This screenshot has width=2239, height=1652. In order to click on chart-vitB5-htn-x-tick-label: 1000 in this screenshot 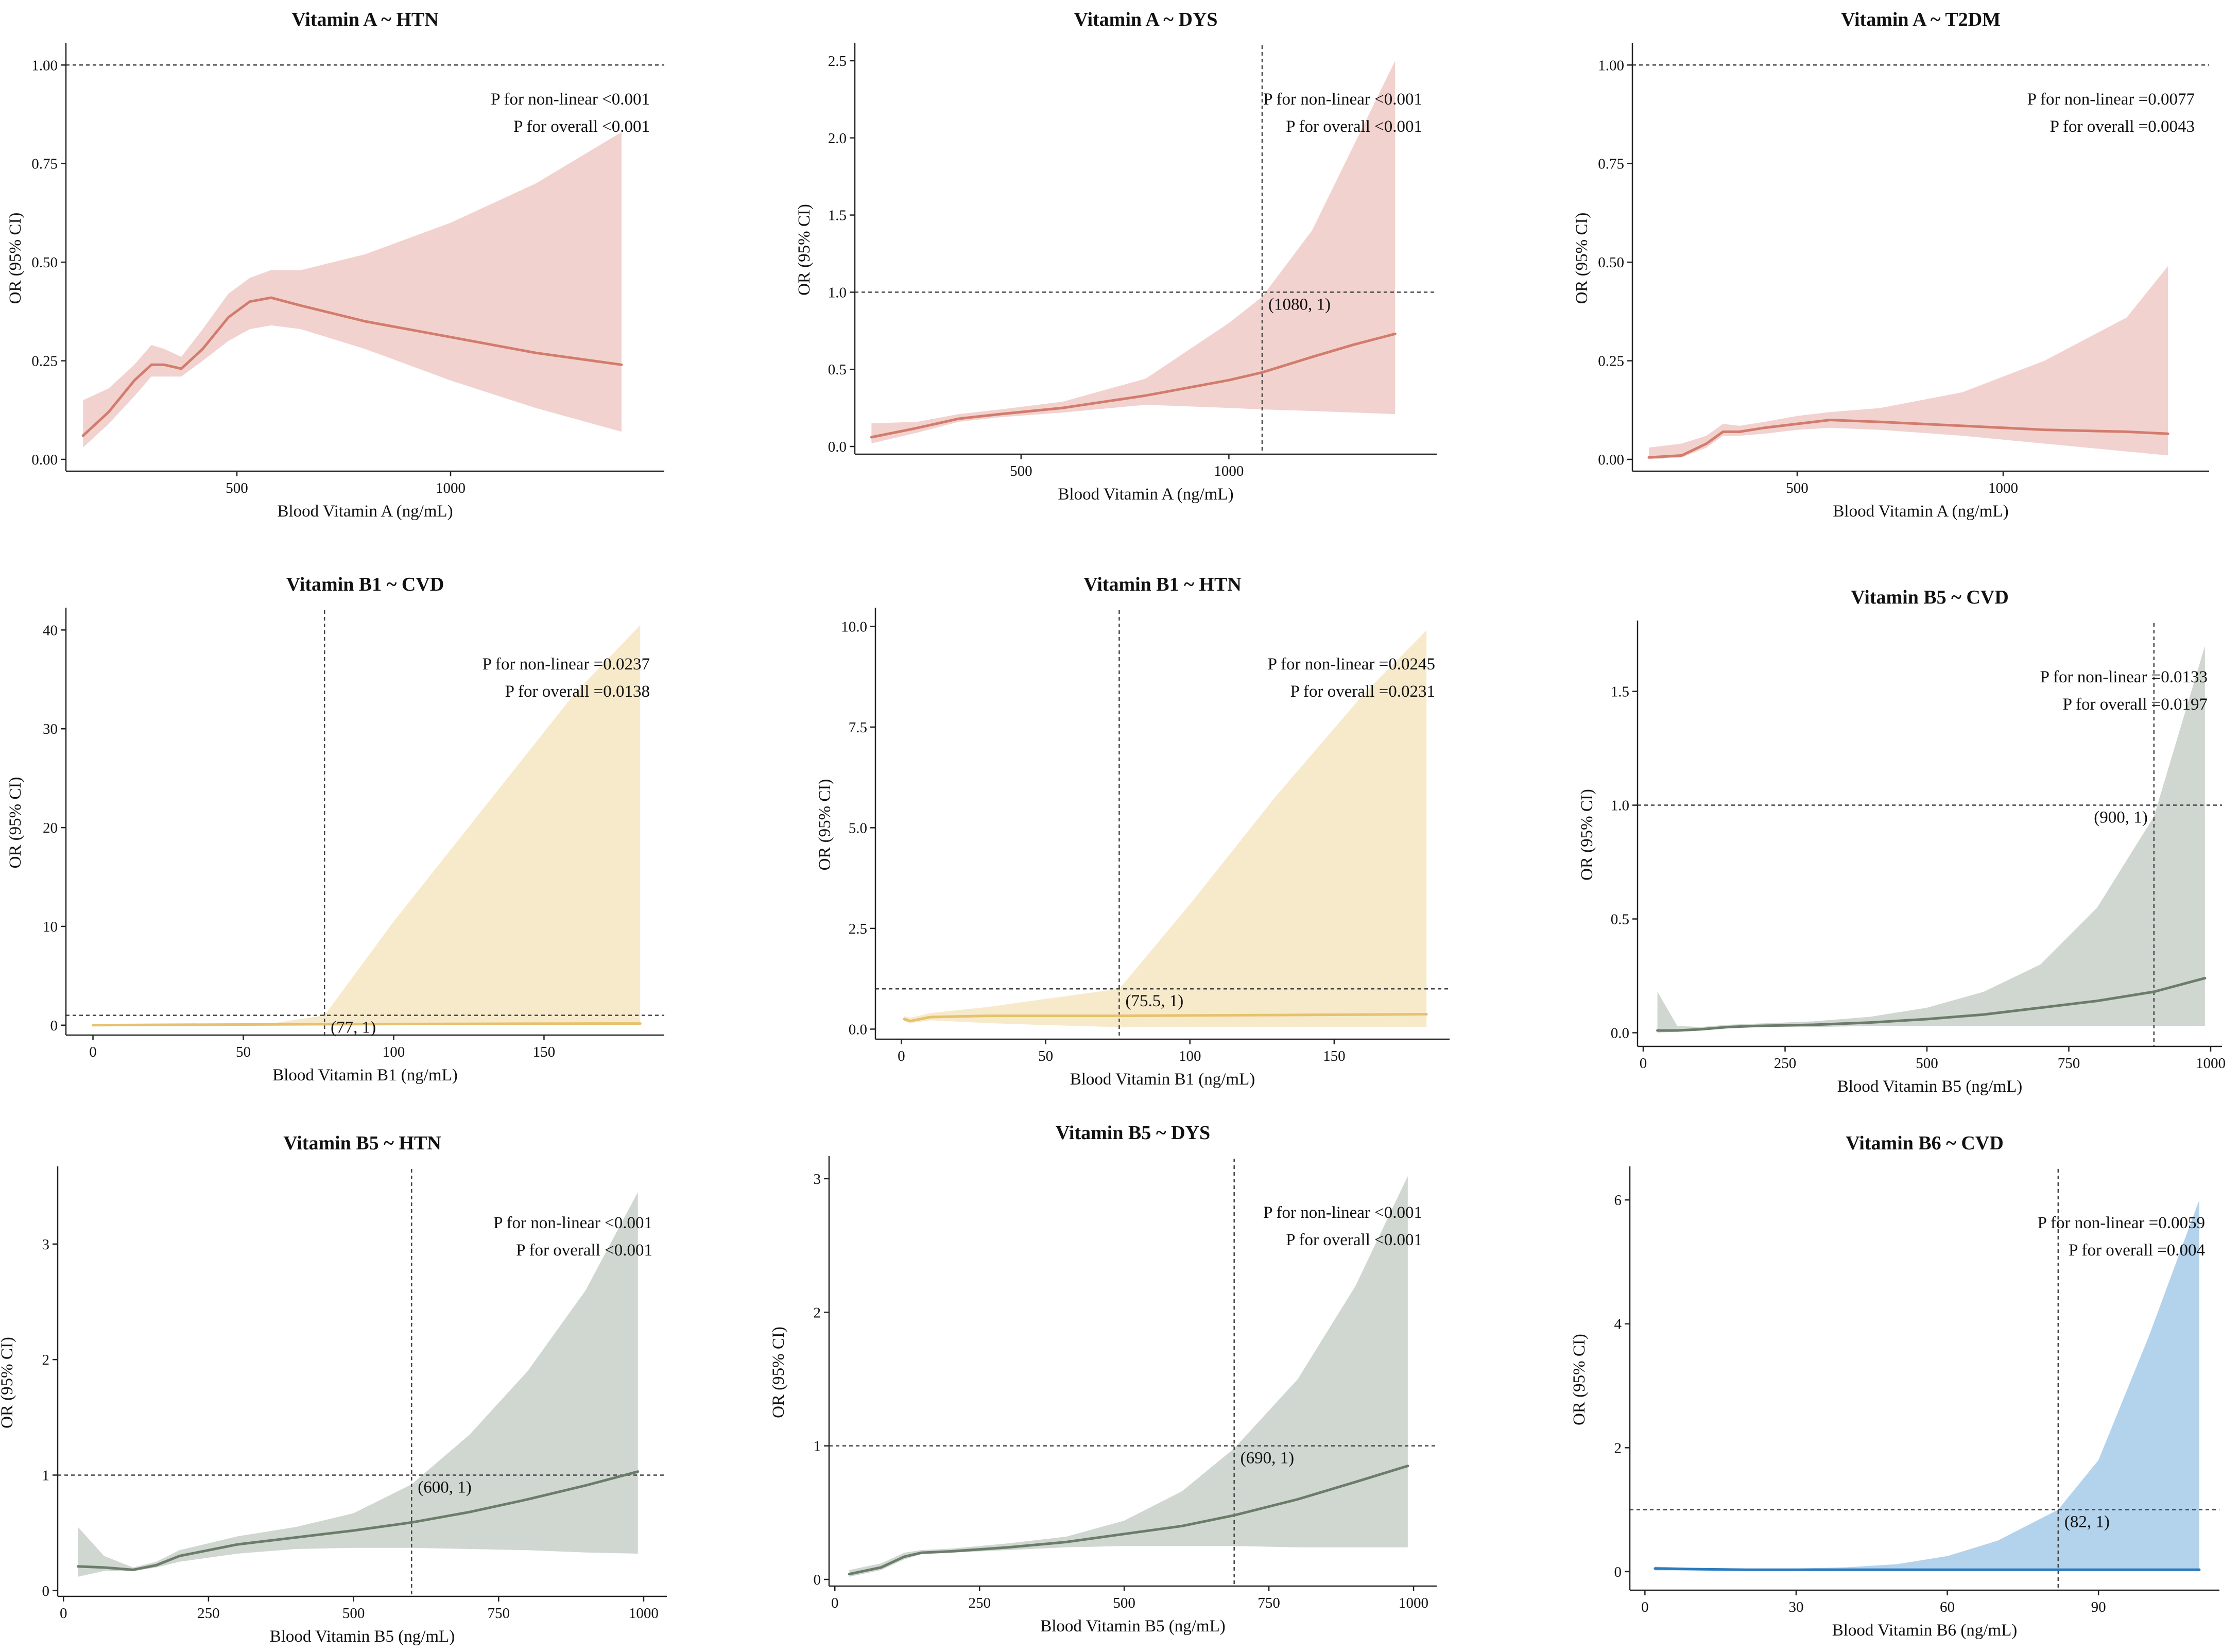, I will do `click(644, 1613)`.